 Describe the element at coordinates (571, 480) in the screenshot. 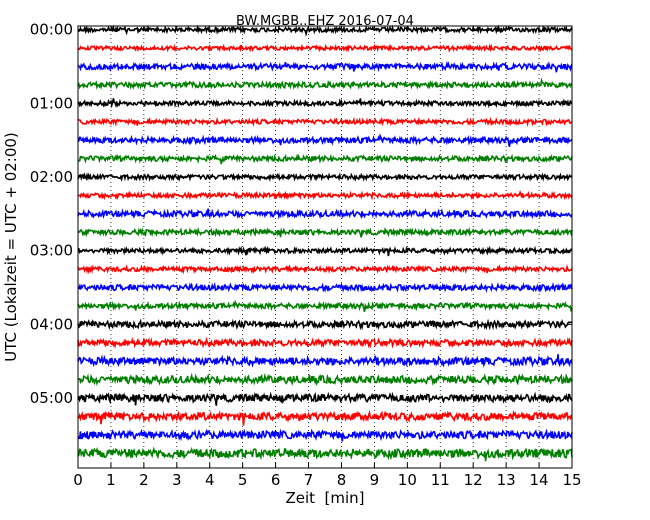

I see `x-tick-label: 15` at that location.